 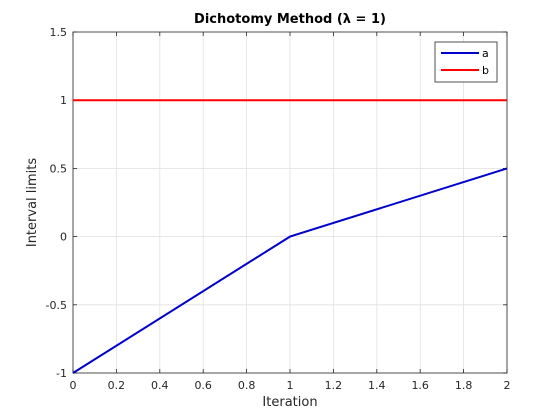 What do you see at coordinates (61, 373) in the screenshot?
I see `y-tick-label: -1` at bounding box center [61, 373].